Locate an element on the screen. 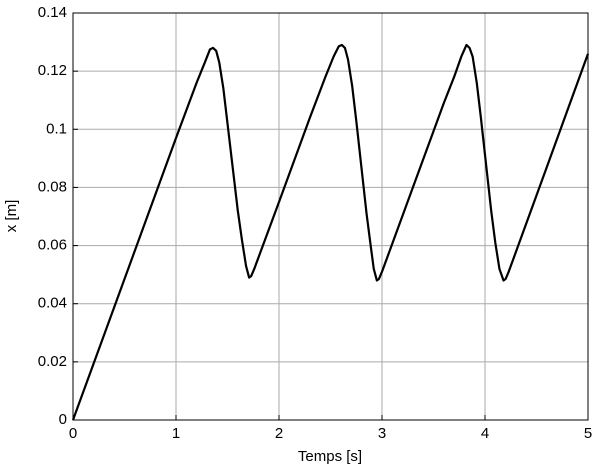 The width and height of the screenshot is (605, 470). x-tick-label: 5 is located at coordinates (588, 433).